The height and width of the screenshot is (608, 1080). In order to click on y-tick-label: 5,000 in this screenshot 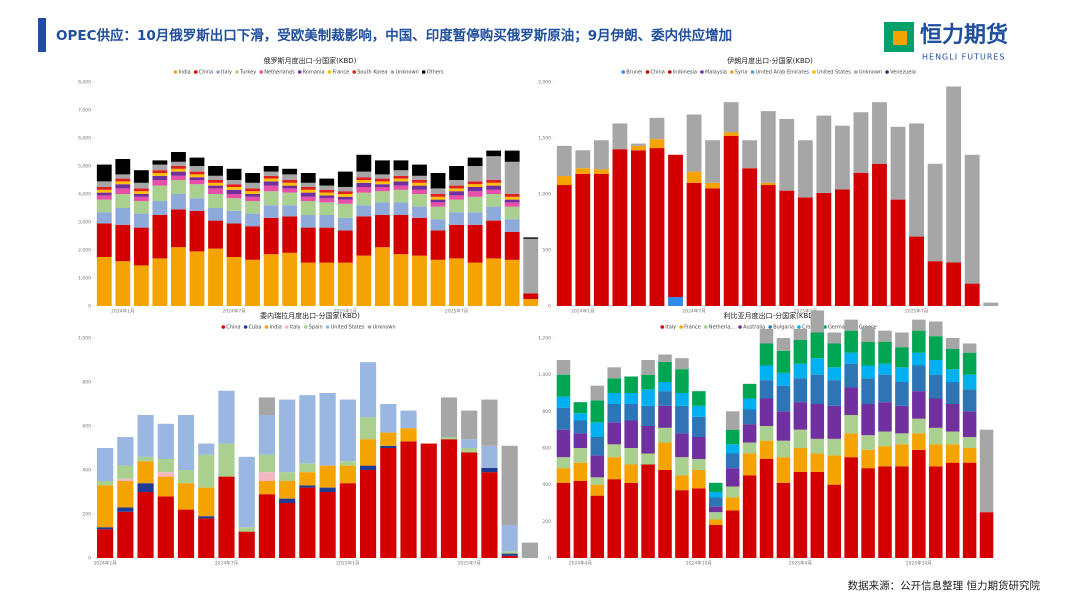, I will do `click(84, 167)`.